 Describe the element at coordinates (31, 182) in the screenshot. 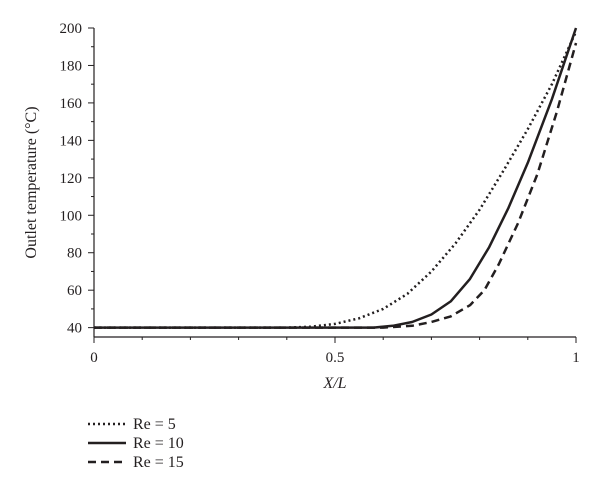

I see `y-axis-title: Outlet temperature (°C)` at that location.